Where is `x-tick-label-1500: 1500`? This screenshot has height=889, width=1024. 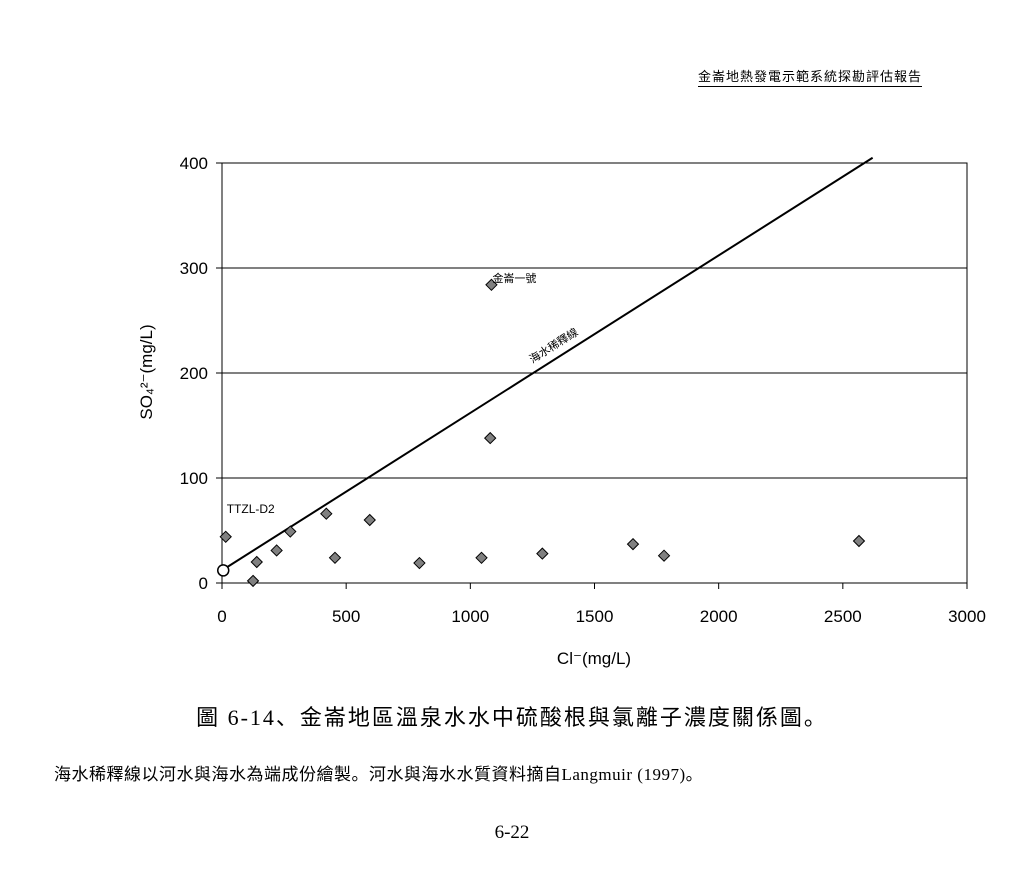 x-tick-label-1500: 1500 is located at coordinates (595, 616).